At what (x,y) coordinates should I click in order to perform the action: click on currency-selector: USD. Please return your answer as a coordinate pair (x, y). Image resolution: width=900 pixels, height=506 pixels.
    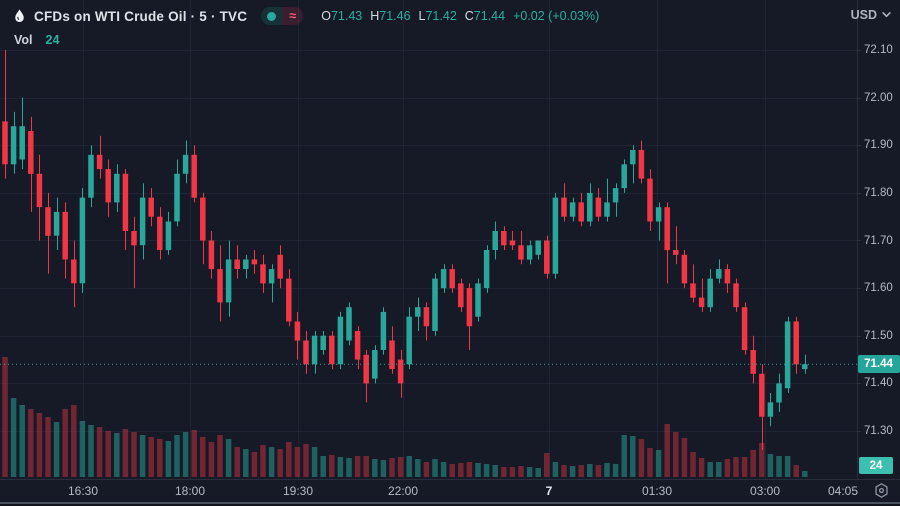
    Looking at the image, I should click on (871, 15).